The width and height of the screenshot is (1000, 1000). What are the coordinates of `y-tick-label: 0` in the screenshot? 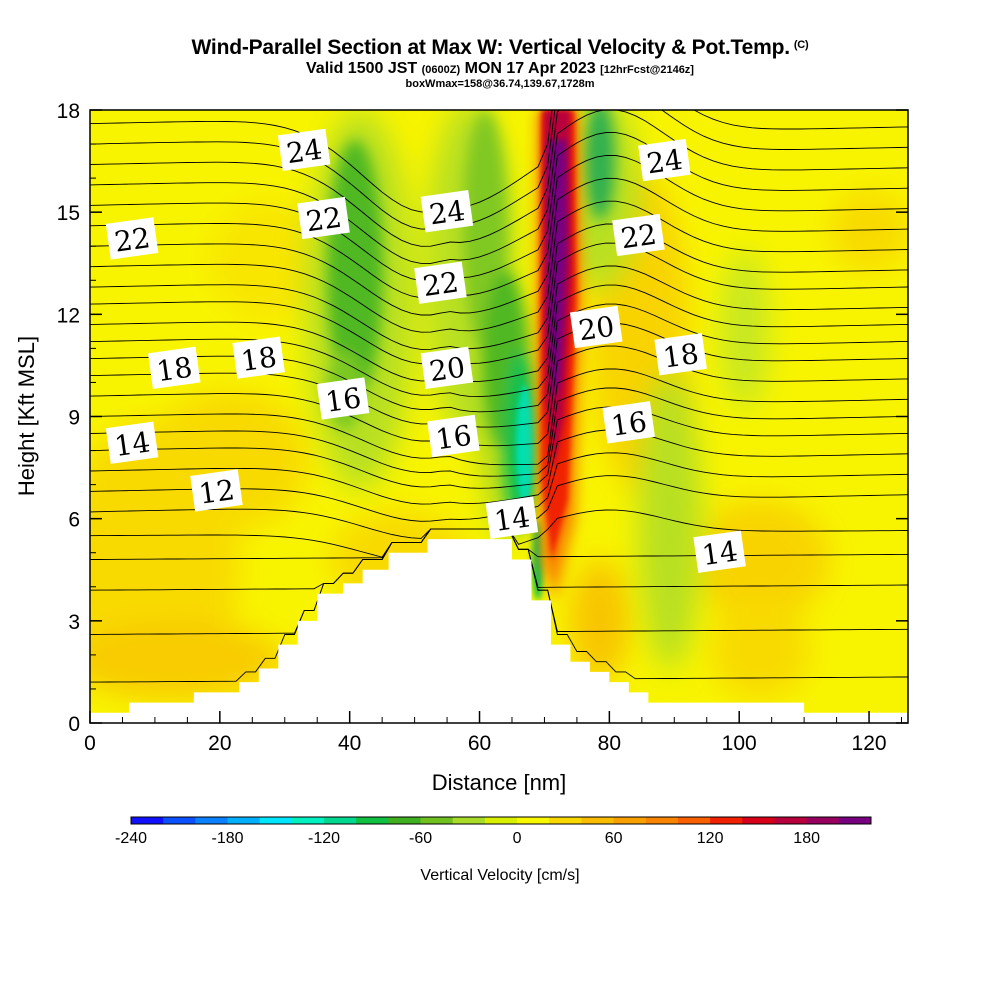 It's located at (74, 724).